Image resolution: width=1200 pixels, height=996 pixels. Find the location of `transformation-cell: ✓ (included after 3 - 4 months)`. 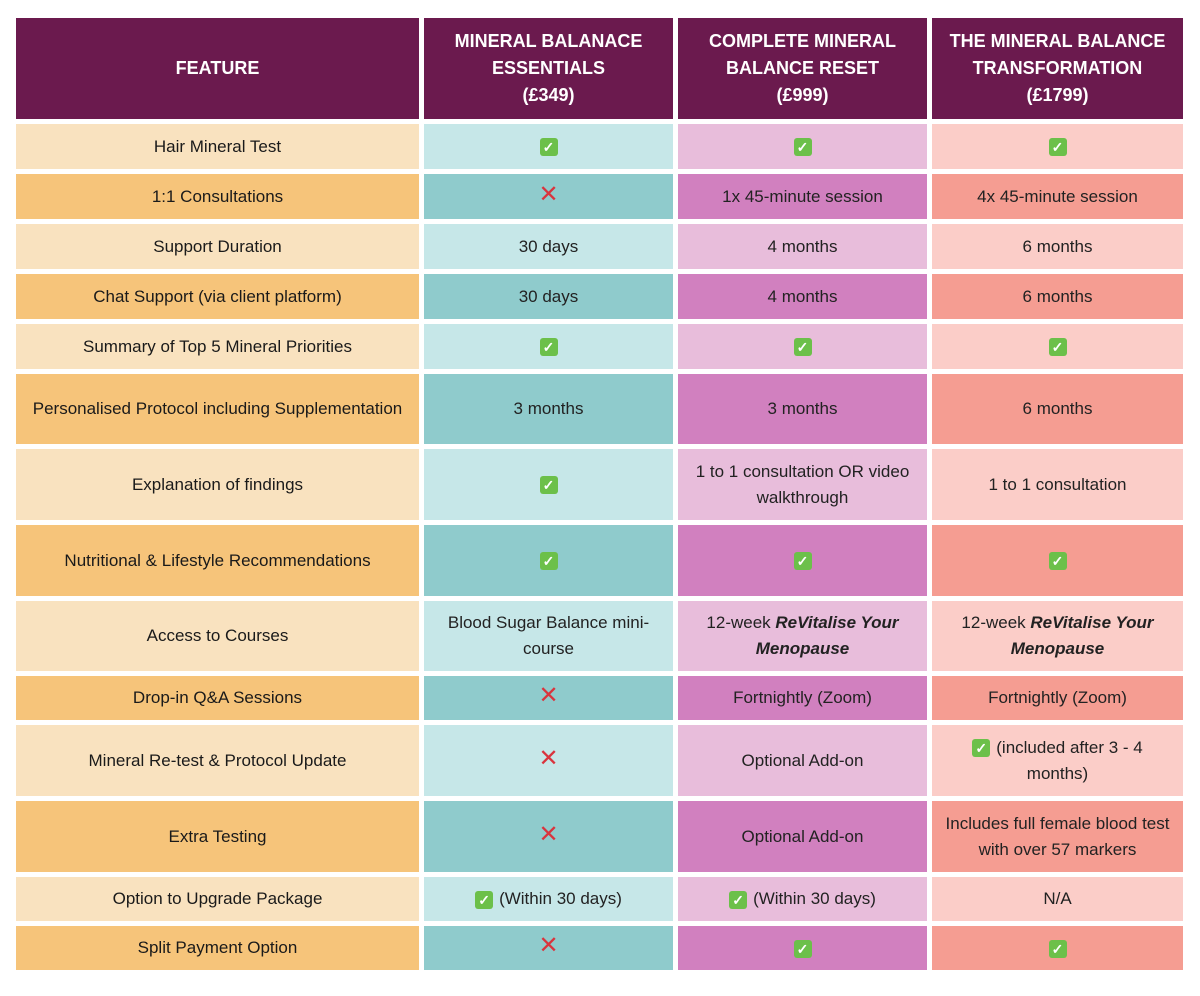

transformation-cell: ✓ (included after 3 - 4 months) is located at coordinates (1057, 760).